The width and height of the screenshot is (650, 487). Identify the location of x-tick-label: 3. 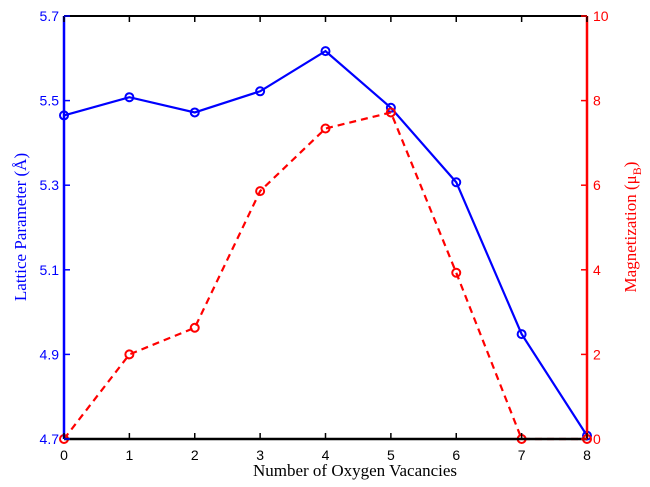
(260, 455).